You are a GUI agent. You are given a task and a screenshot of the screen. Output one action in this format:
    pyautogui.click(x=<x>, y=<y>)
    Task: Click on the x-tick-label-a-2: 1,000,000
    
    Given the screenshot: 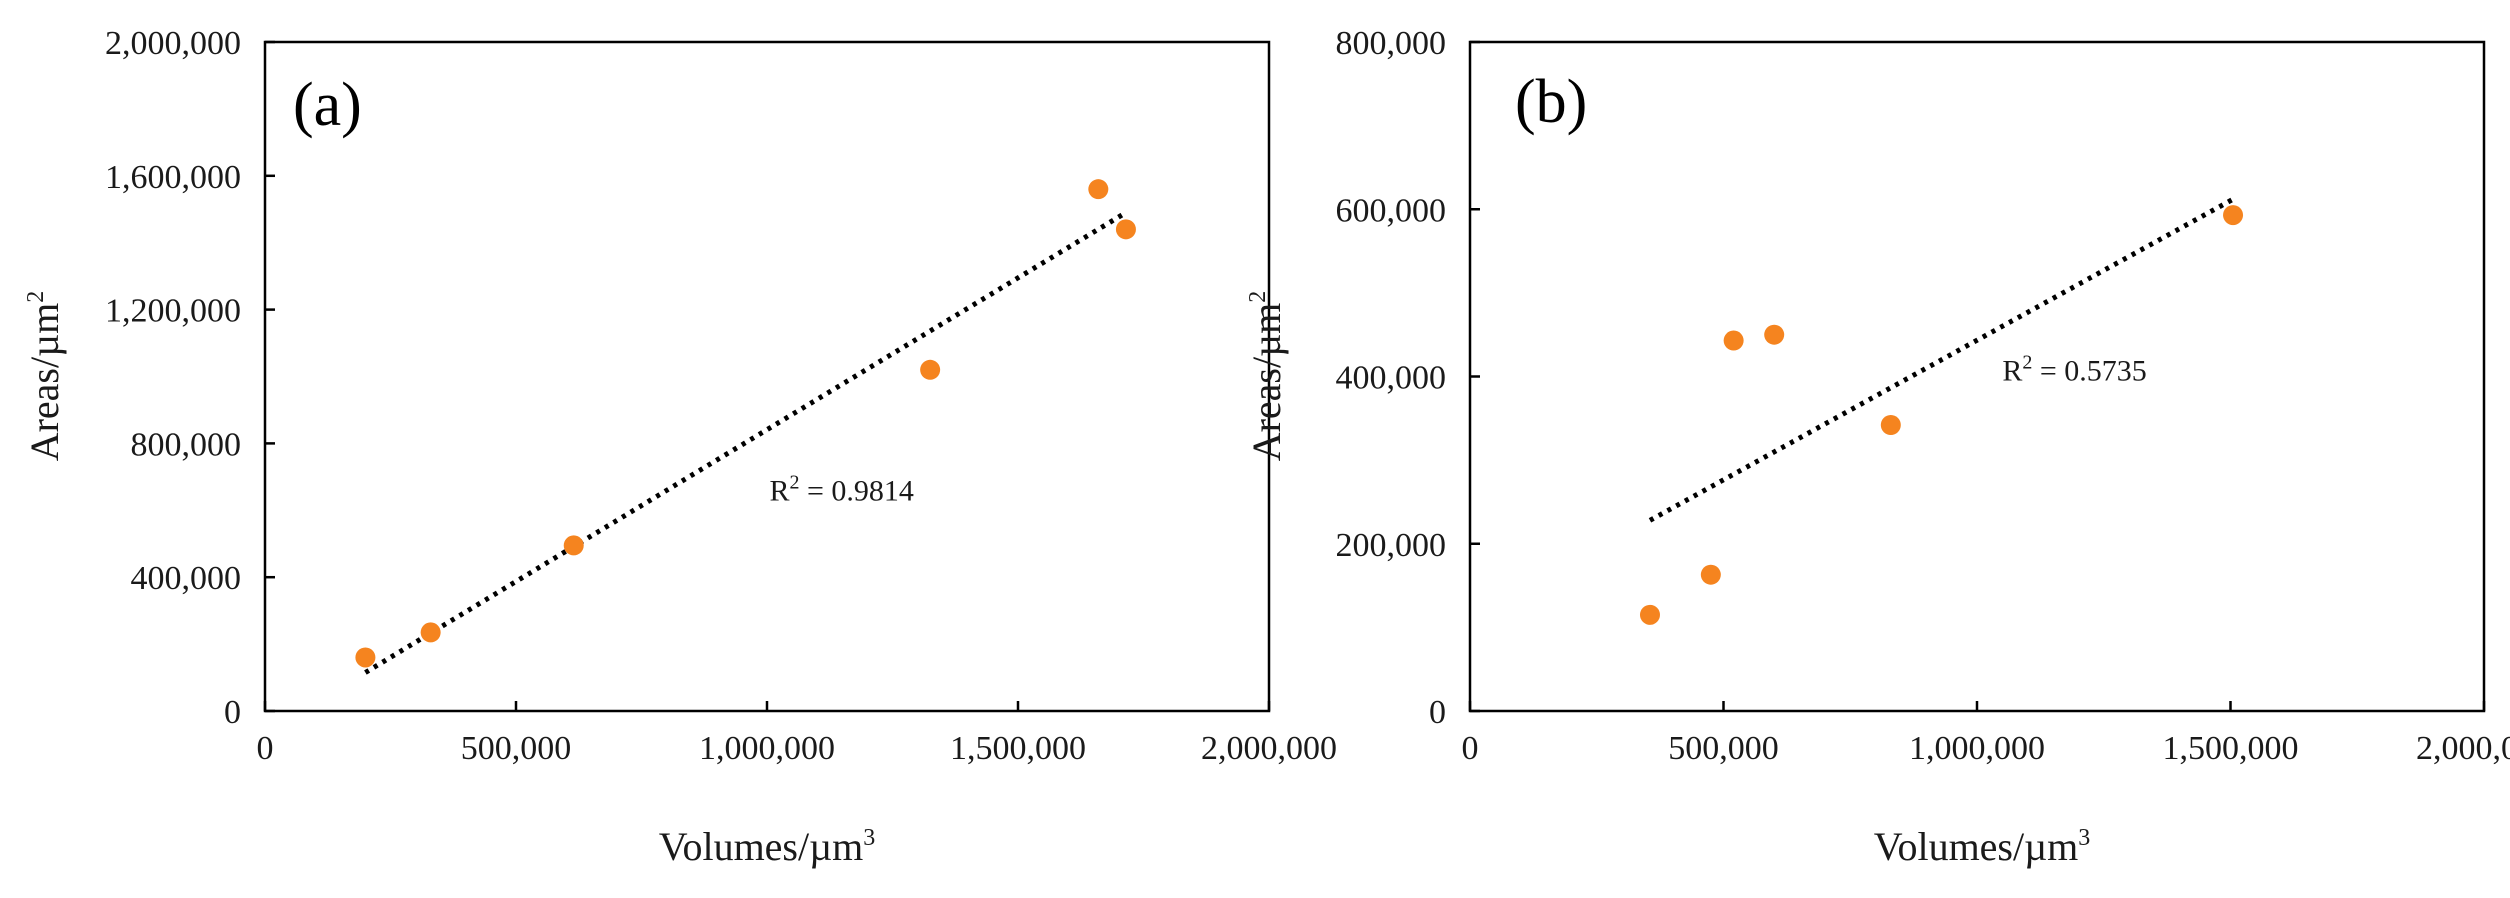 What is the action you would take?
    pyautogui.click(x=767, y=748)
    